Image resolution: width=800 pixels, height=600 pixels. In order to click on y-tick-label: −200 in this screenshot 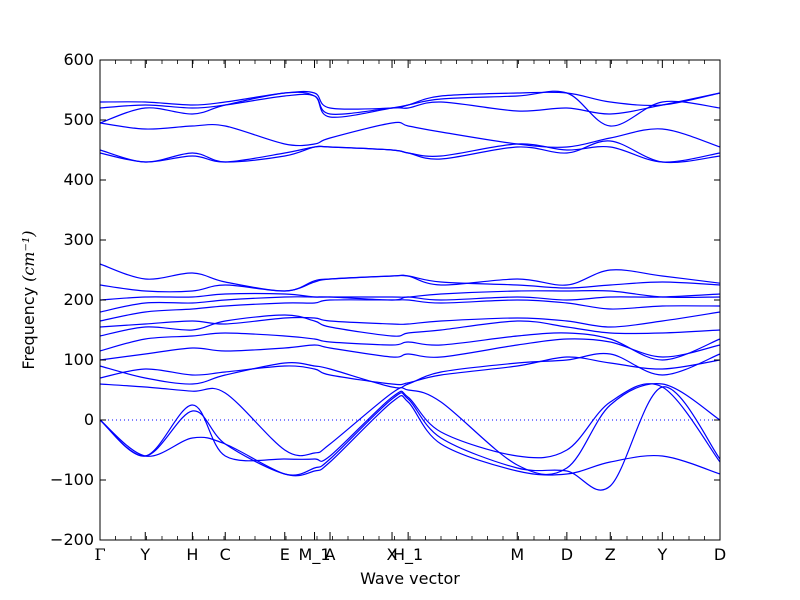, I will do `click(72, 539)`.